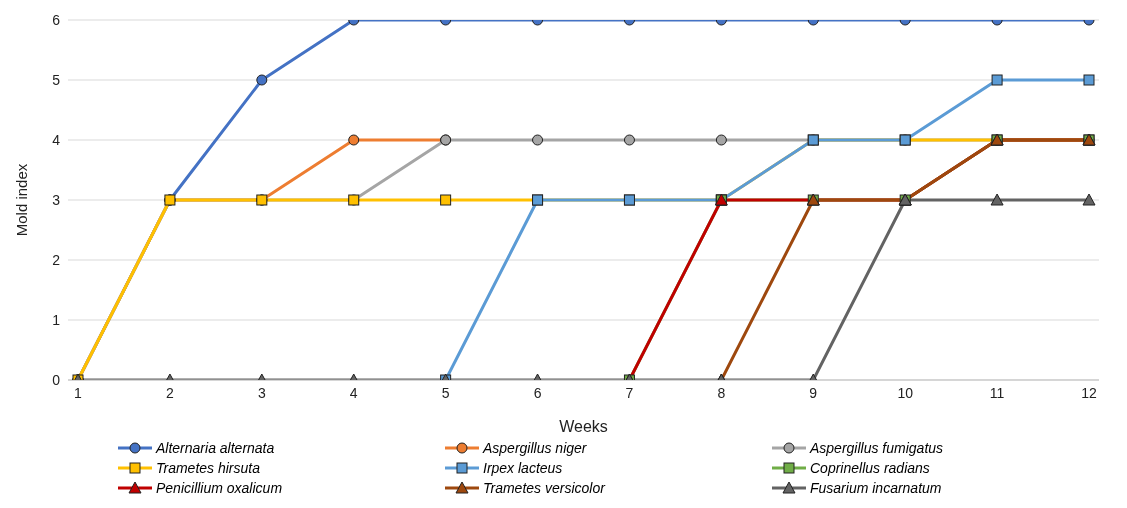 The height and width of the screenshot is (508, 1127). I want to click on y-tick-label: 5, so click(56, 79).